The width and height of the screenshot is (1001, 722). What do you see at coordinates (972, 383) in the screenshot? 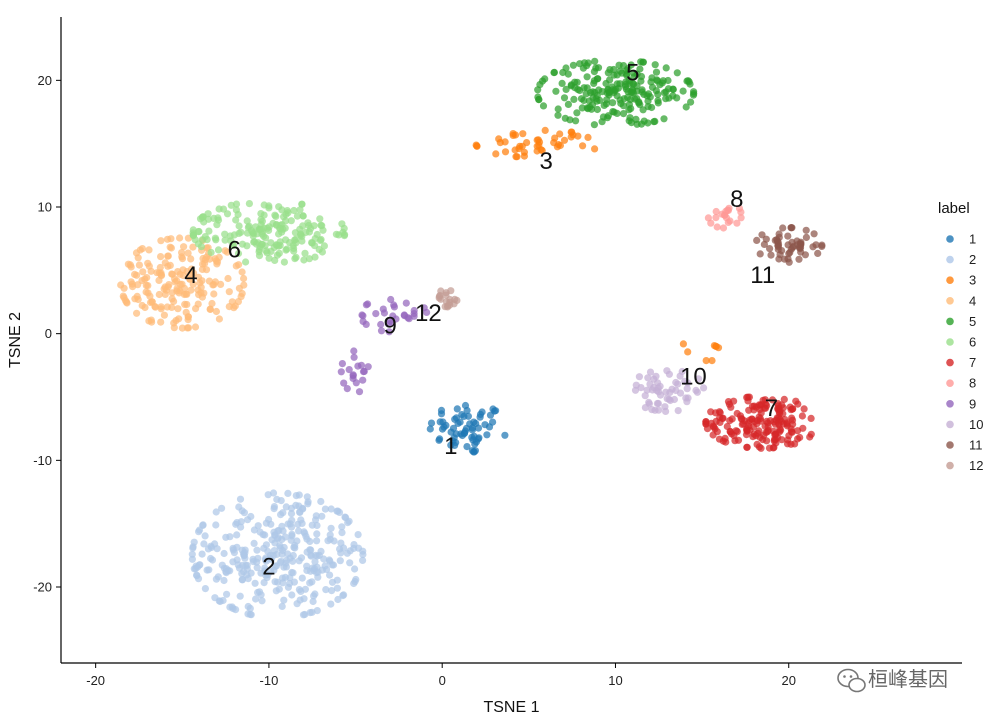
I see `legend-label: 8` at bounding box center [972, 383].